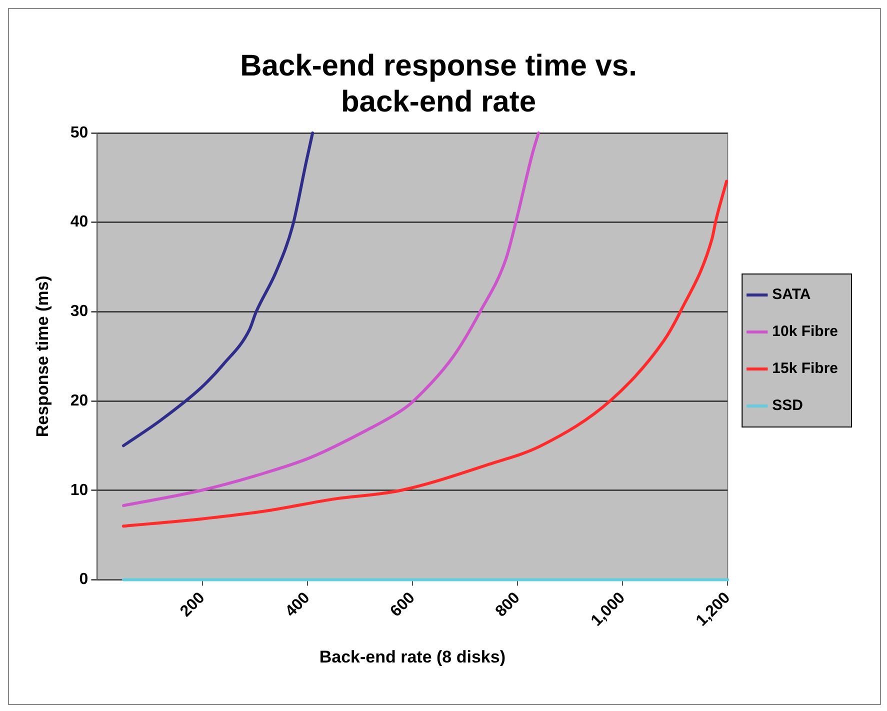  I want to click on x-axis-title: Back-end rate (8 disks), so click(412, 656).